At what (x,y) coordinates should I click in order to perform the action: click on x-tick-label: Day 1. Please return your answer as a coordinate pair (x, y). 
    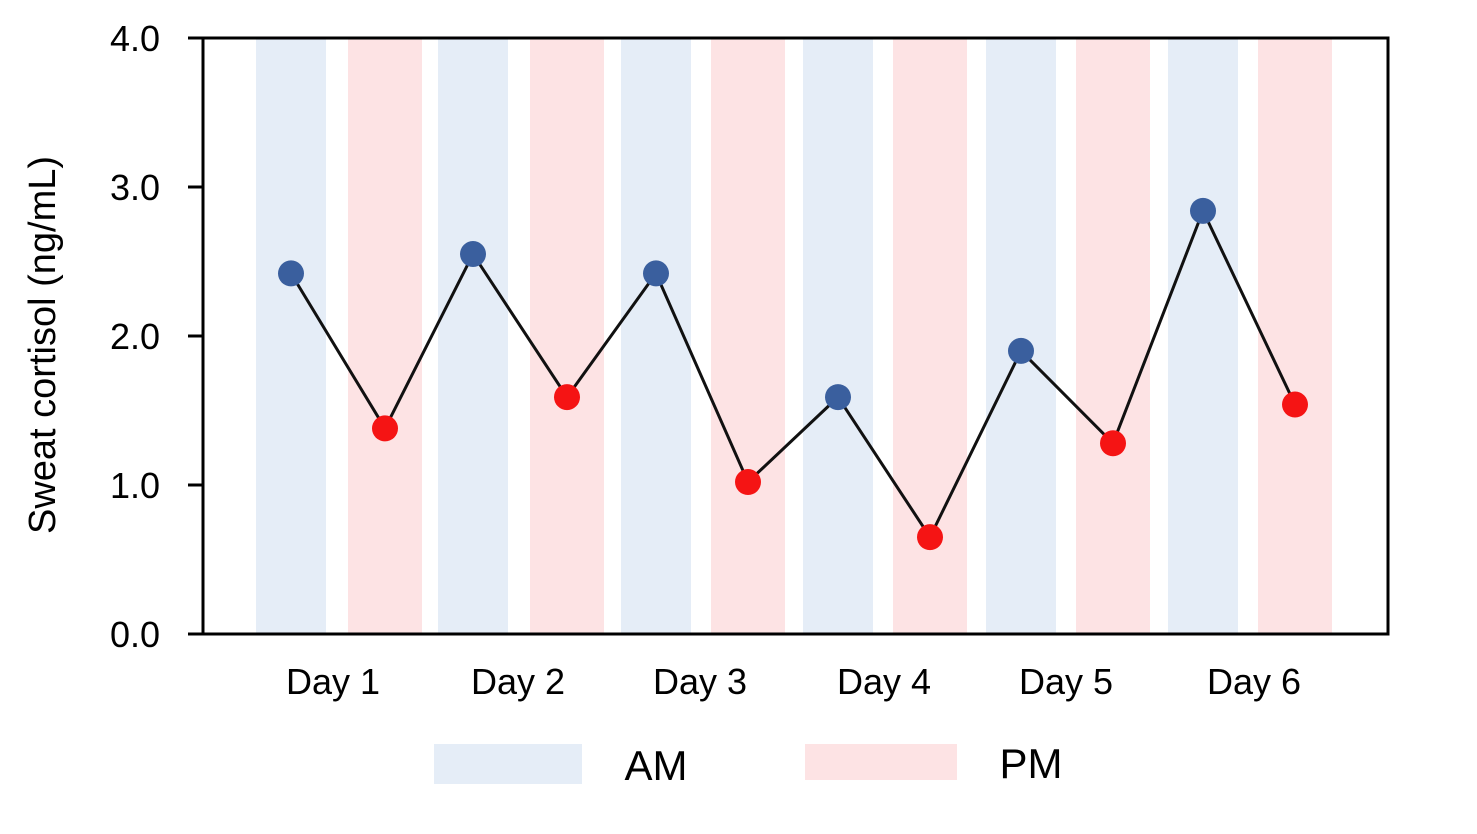
    Looking at the image, I should click on (333, 681).